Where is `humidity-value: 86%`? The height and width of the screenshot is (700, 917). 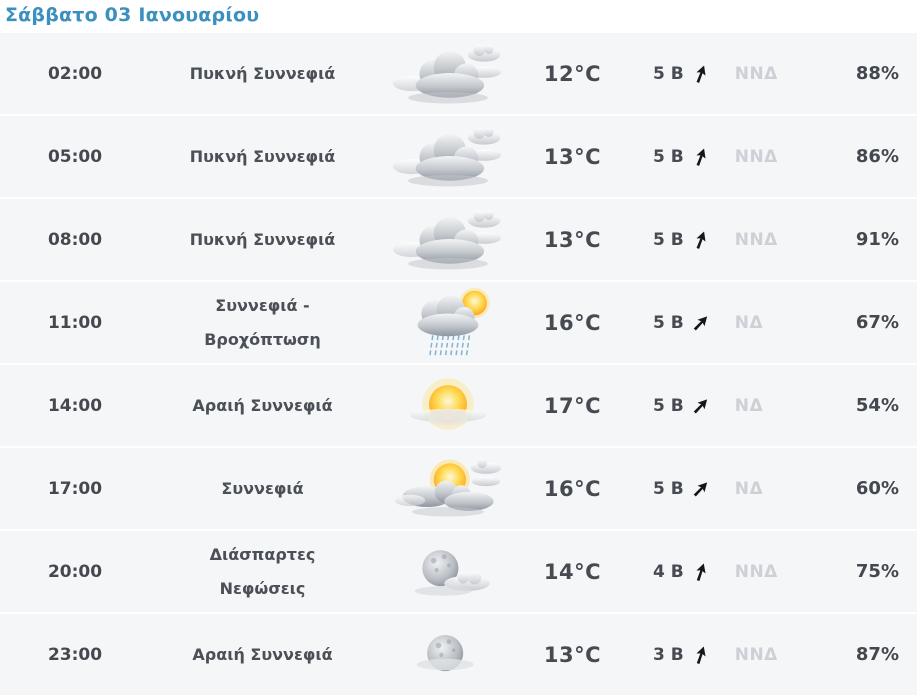
humidity-value: 86% is located at coordinates (877, 156).